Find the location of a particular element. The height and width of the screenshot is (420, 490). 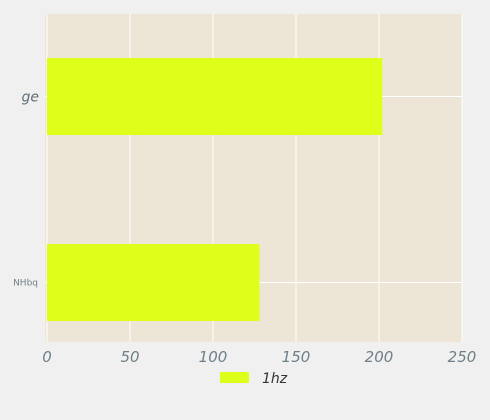

category-label-ge: ge is located at coordinates (31, 98).